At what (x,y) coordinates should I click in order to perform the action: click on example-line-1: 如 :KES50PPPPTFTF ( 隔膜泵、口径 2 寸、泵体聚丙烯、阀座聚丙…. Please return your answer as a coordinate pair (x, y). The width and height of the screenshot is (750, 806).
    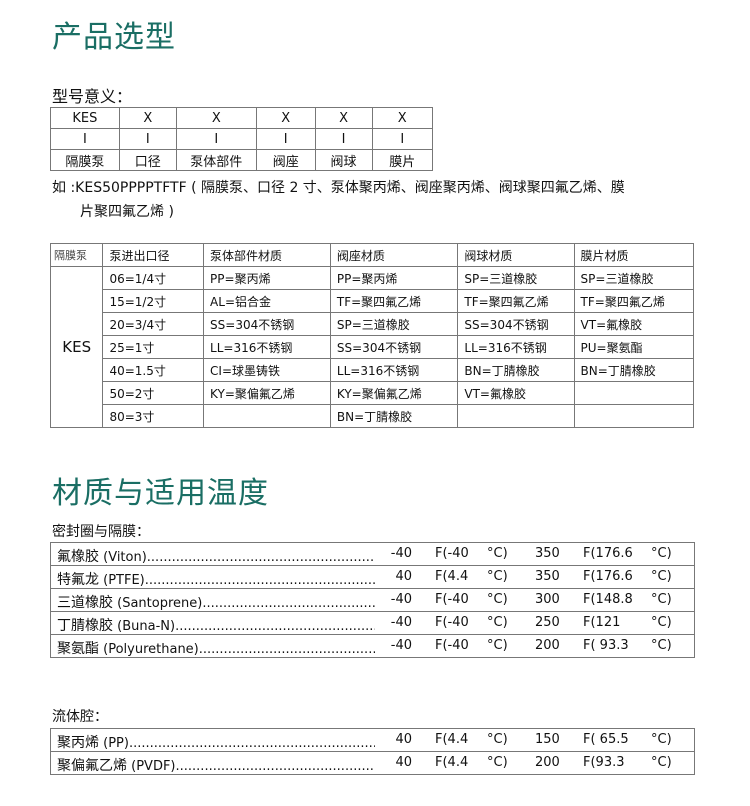
    Looking at the image, I should click on (338, 188).